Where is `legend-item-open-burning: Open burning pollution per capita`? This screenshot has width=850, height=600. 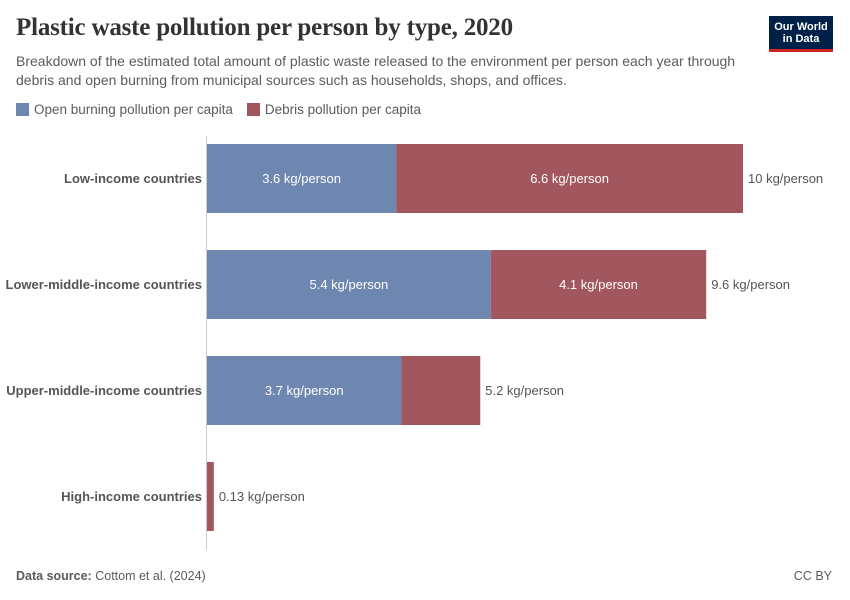
legend-item-open-burning: Open burning pollution per capita is located at coordinates (124, 109).